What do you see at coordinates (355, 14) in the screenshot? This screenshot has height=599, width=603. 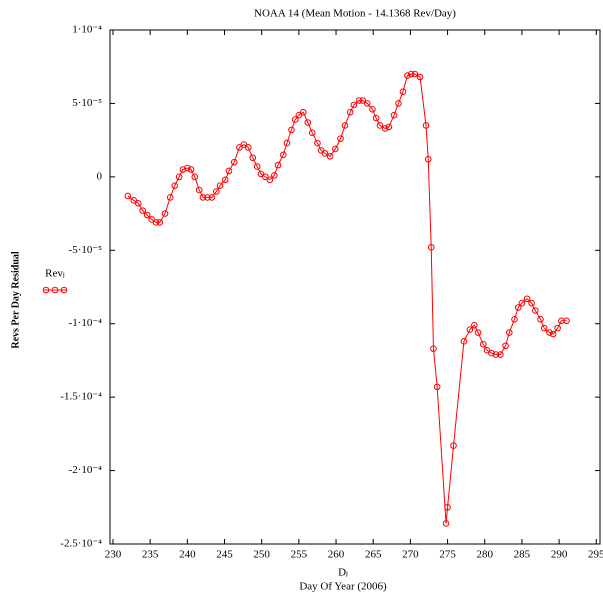 I see `chart-title: NOAA 14 (Mean Motion - 14.1368 Rev/Day)` at bounding box center [355, 14].